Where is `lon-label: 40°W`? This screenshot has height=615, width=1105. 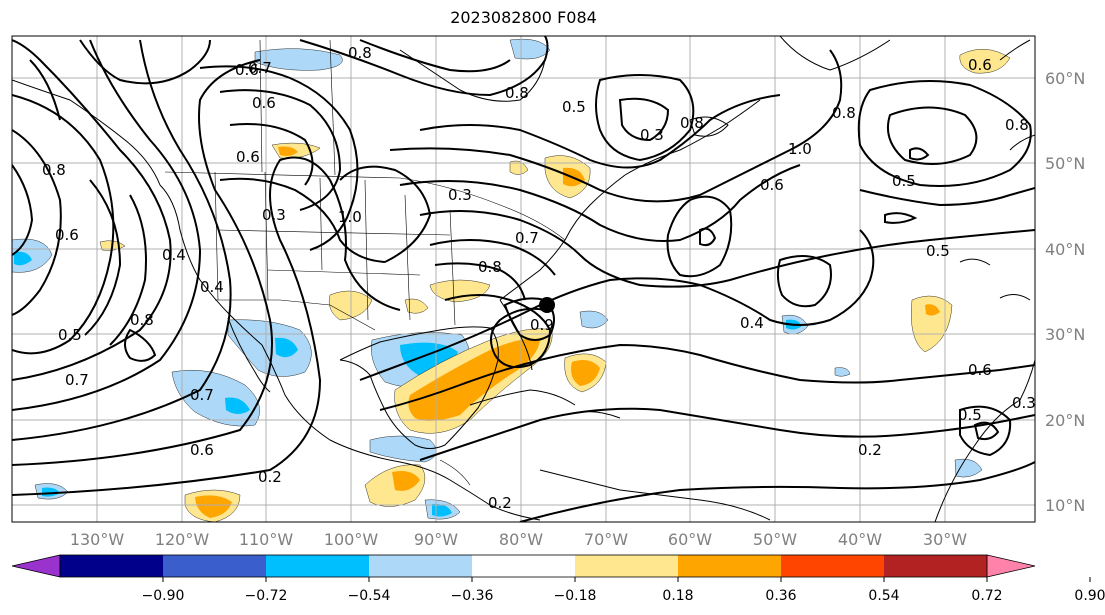 lon-label: 40°W is located at coordinates (860, 539).